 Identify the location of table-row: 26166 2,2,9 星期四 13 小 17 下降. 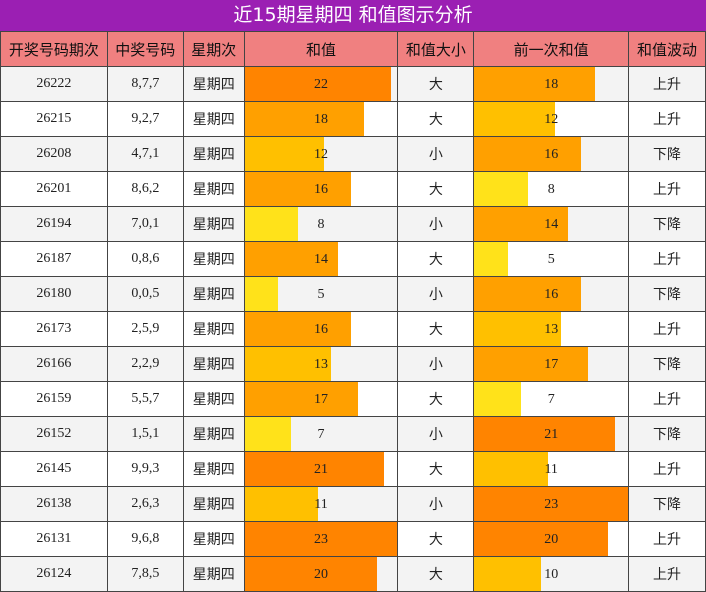
(353, 364).